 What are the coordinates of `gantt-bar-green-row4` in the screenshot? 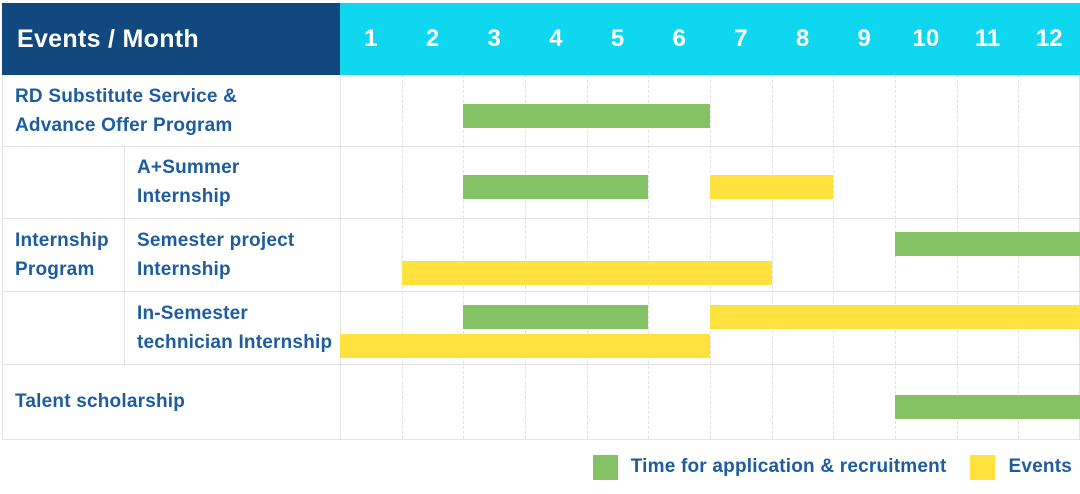 It's located at (556, 317).